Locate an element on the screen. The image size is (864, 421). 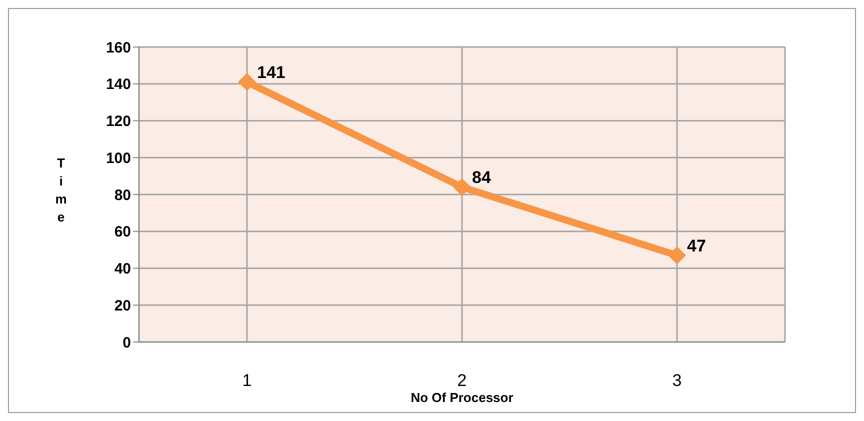
x-tick-label: 3 is located at coordinates (677, 380).